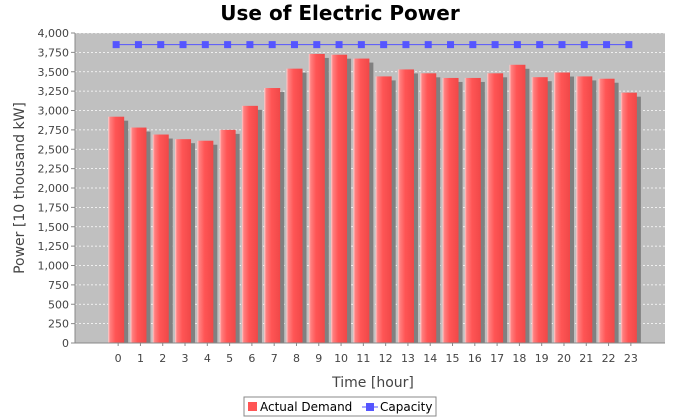 The width and height of the screenshot is (680, 420). What do you see at coordinates (54, 266) in the screenshot?
I see `y-tick-label: 1,000` at bounding box center [54, 266].